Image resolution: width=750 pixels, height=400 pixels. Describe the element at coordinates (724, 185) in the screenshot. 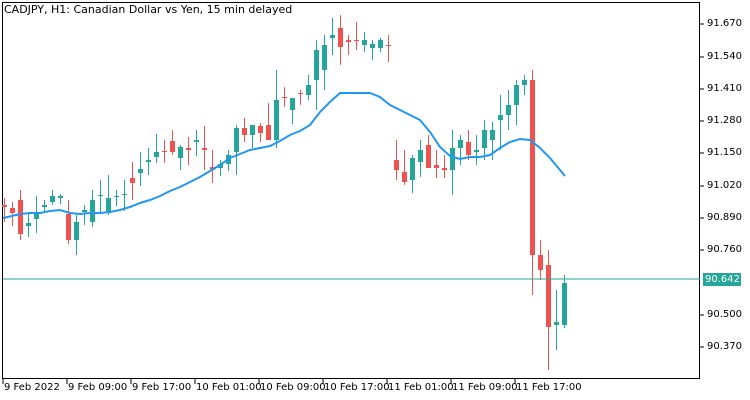

I see `price-label: 91.020` at that location.